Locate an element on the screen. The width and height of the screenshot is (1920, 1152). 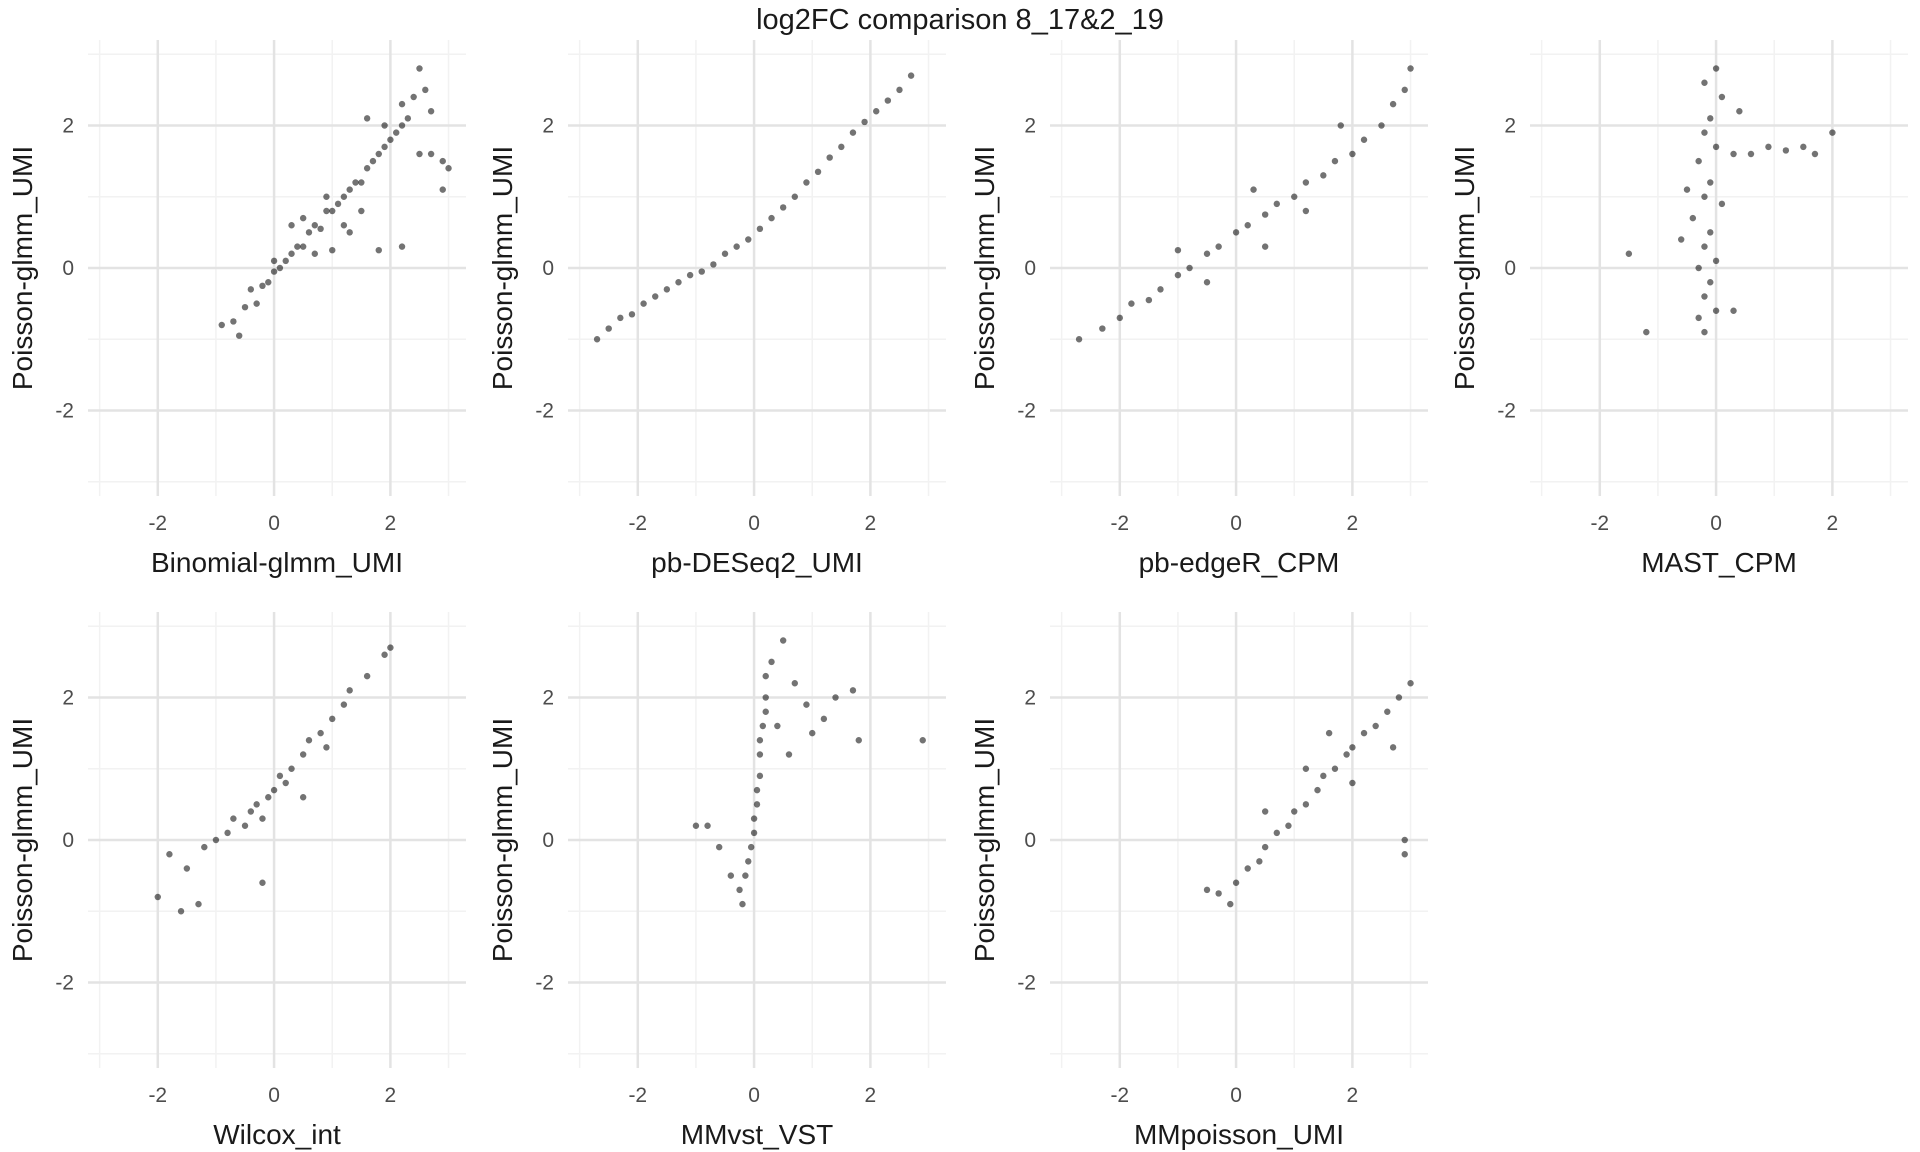
x-axis-title: Binomial-glmm_UMI is located at coordinates (277, 562).